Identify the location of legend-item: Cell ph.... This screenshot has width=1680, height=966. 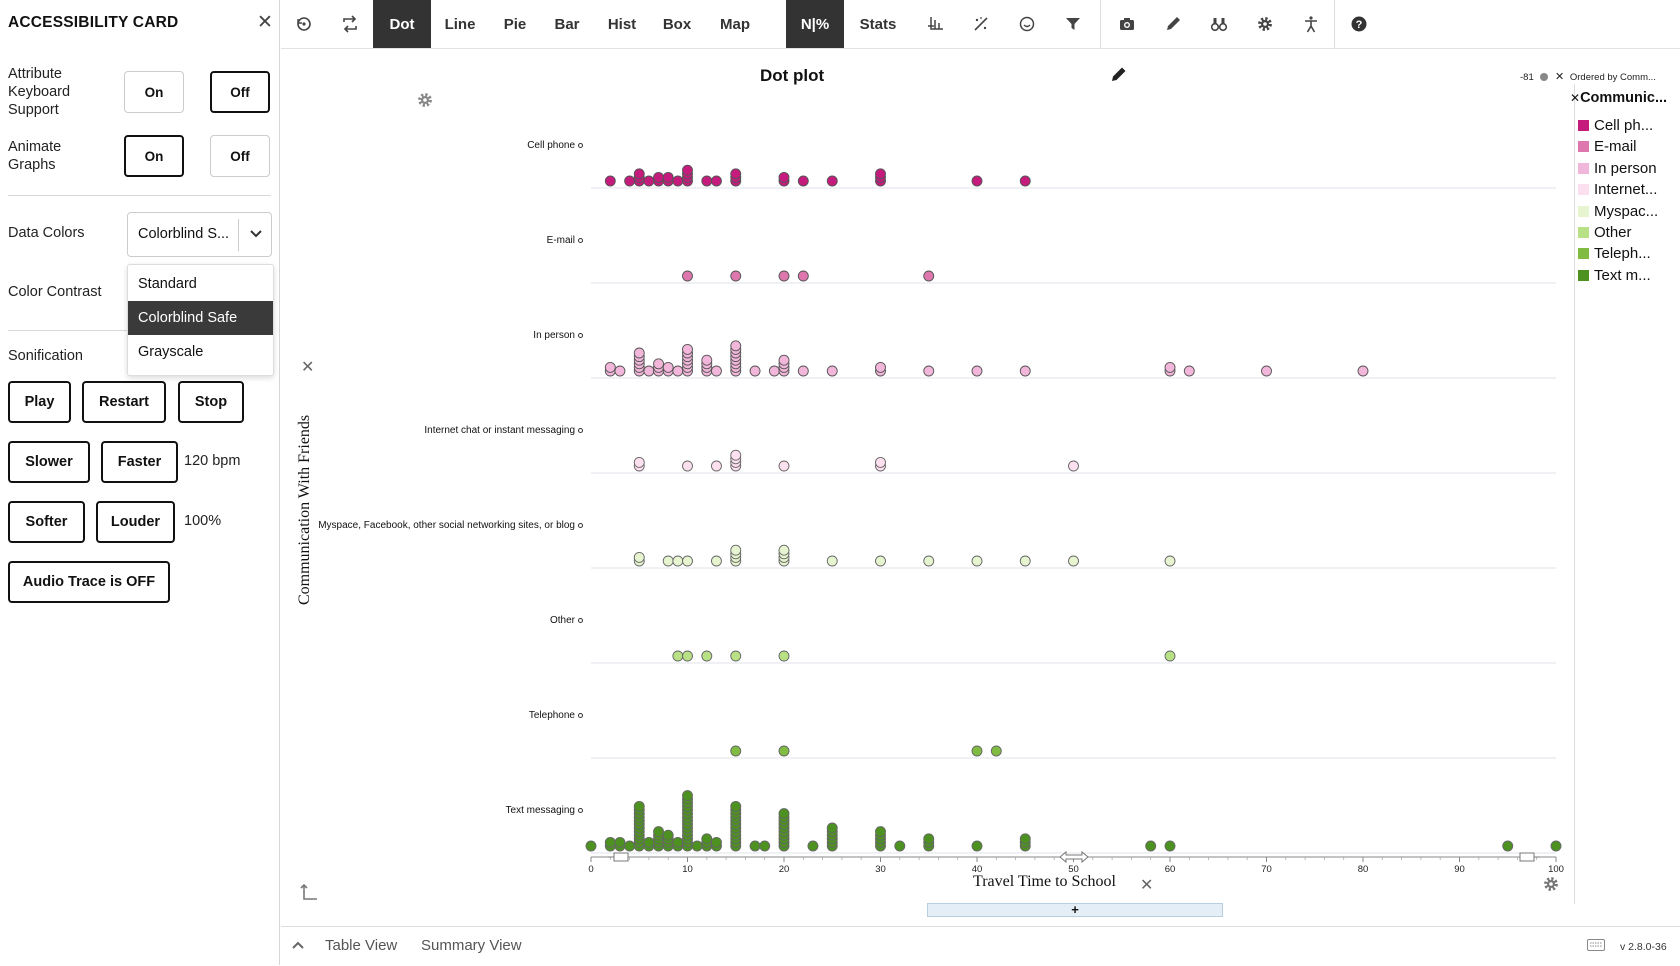
(1615, 125).